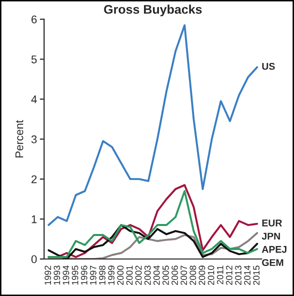 Image resolution: width=294 pixels, height=296 pixels. Describe the element at coordinates (138, 275) in the screenshot. I see `x-tick-label: 2002` at that location.